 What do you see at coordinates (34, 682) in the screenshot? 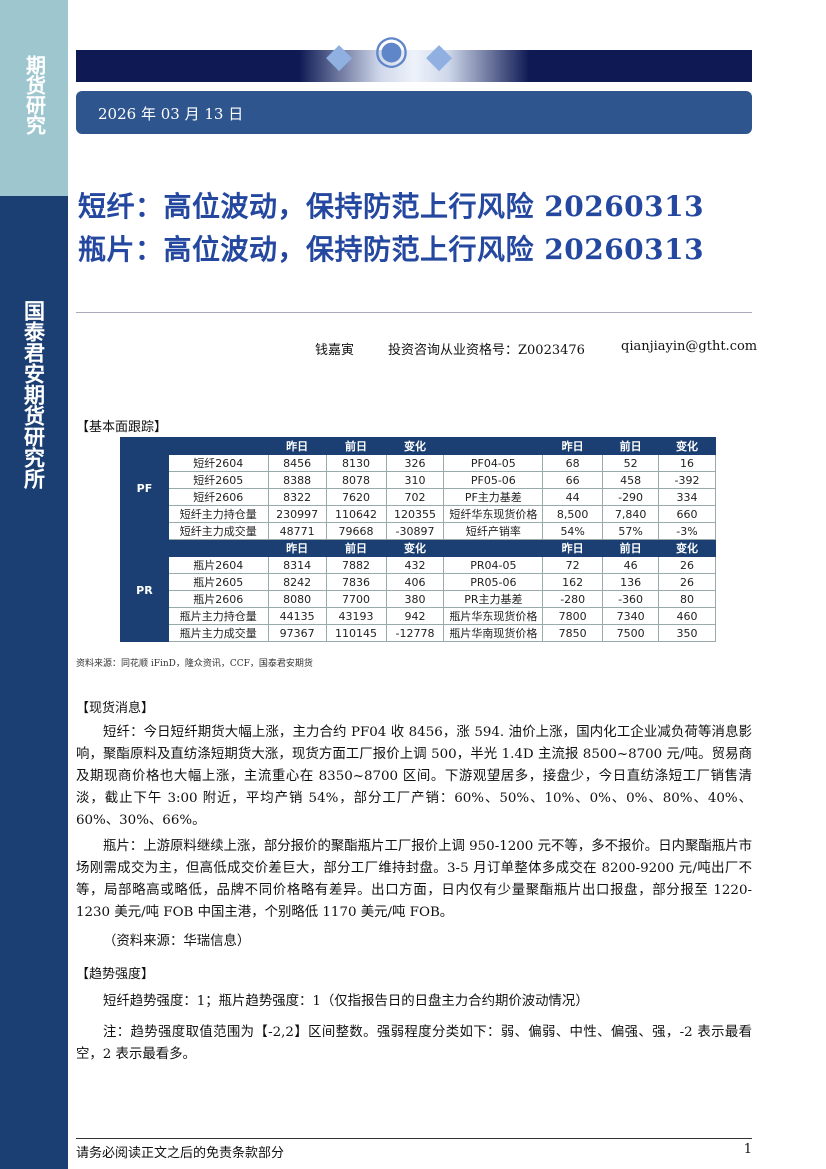
I see `sidebar-bottom` at bounding box center [34, 682].